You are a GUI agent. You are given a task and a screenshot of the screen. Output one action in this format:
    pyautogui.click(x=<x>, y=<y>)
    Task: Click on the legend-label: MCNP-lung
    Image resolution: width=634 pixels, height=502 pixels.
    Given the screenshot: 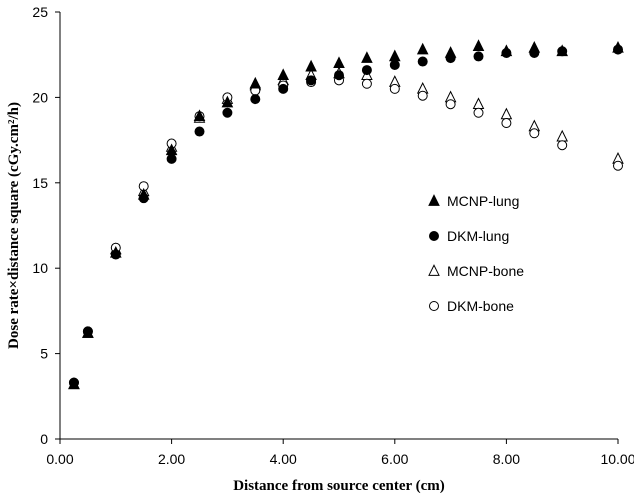 What is the action you would take?
    pyautogui.click(x=483, y=201)
    